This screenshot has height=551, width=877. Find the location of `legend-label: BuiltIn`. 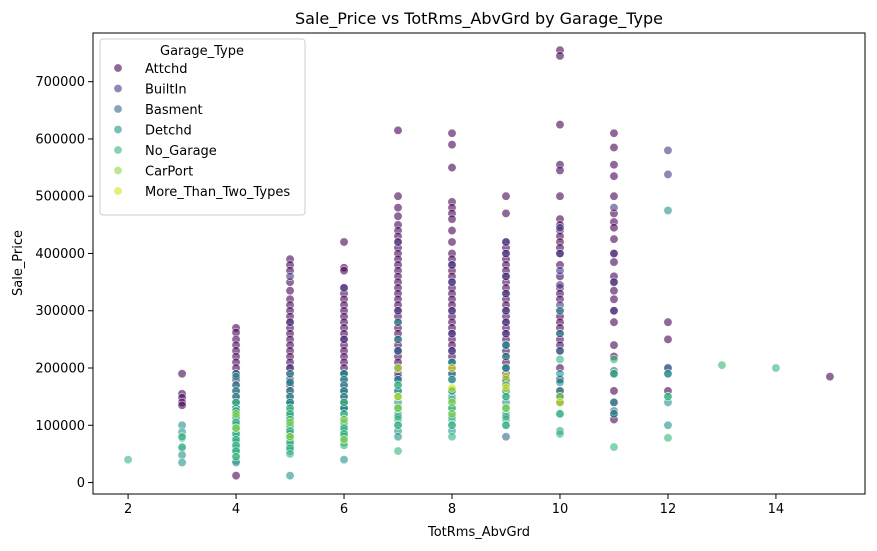

legend-label: BuiltIn is located at coordinates (166, 90).